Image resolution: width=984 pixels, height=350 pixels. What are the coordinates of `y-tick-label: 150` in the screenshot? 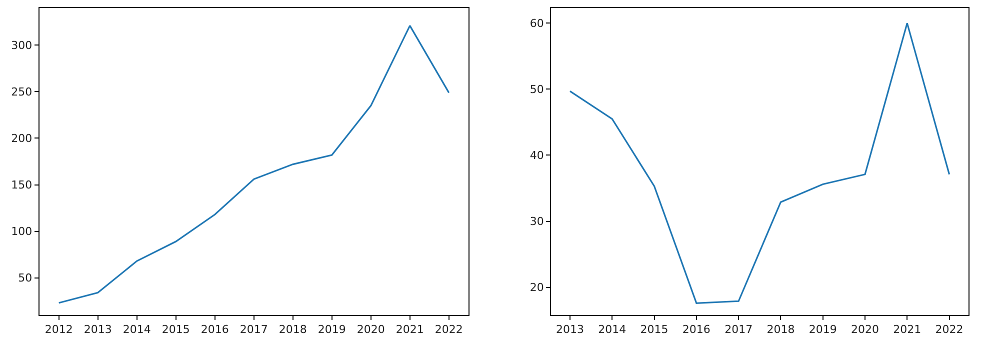 It's located at (21, 185).